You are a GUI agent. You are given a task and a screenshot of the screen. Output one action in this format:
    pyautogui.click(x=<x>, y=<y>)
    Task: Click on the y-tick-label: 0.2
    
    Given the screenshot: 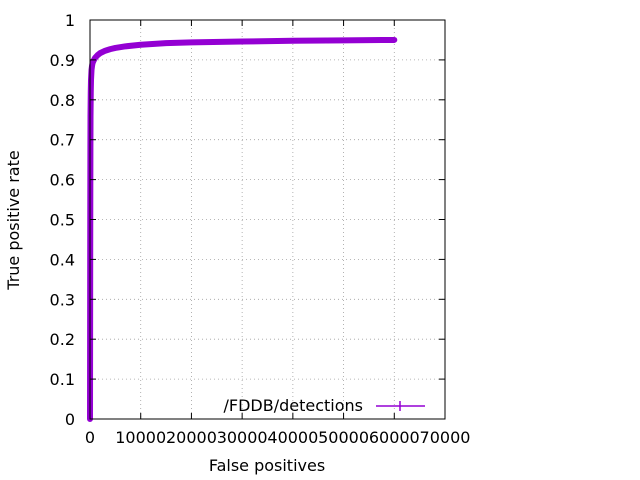 What is the action you would take?
    pyautogui.click(x=62, y=339)
    